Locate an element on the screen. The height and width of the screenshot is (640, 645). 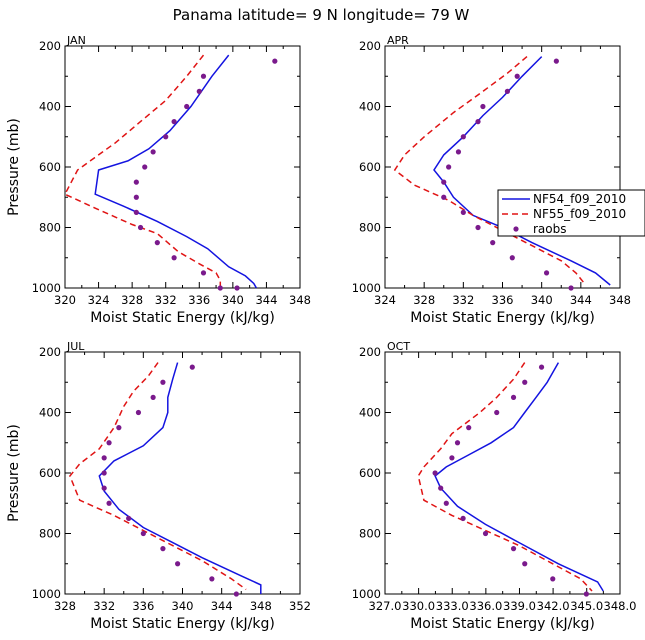
panel-label: OCT is located at coordinates (398, 346).